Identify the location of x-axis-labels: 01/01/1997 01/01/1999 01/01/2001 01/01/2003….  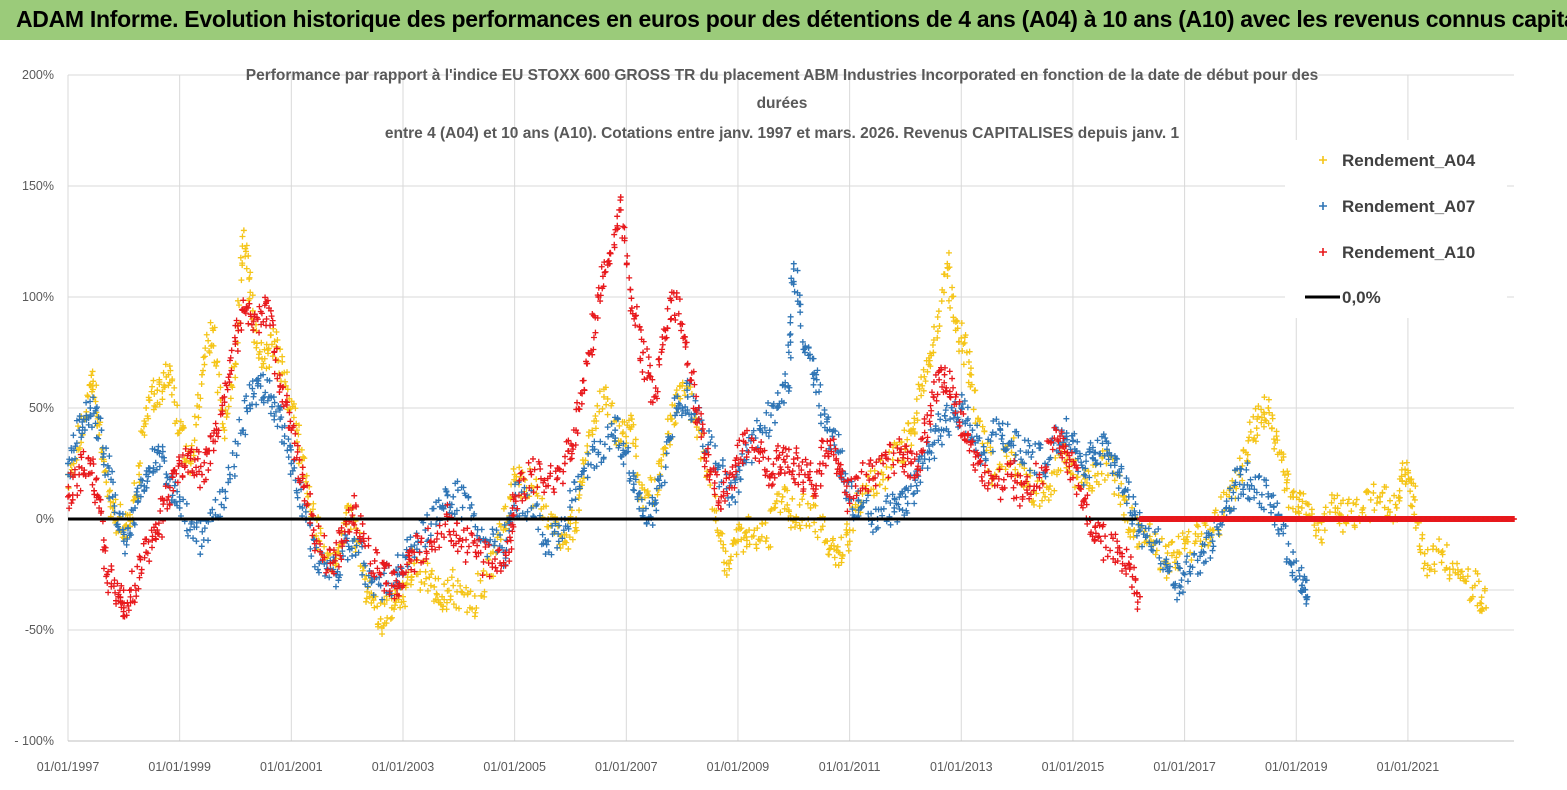
(738, 767).